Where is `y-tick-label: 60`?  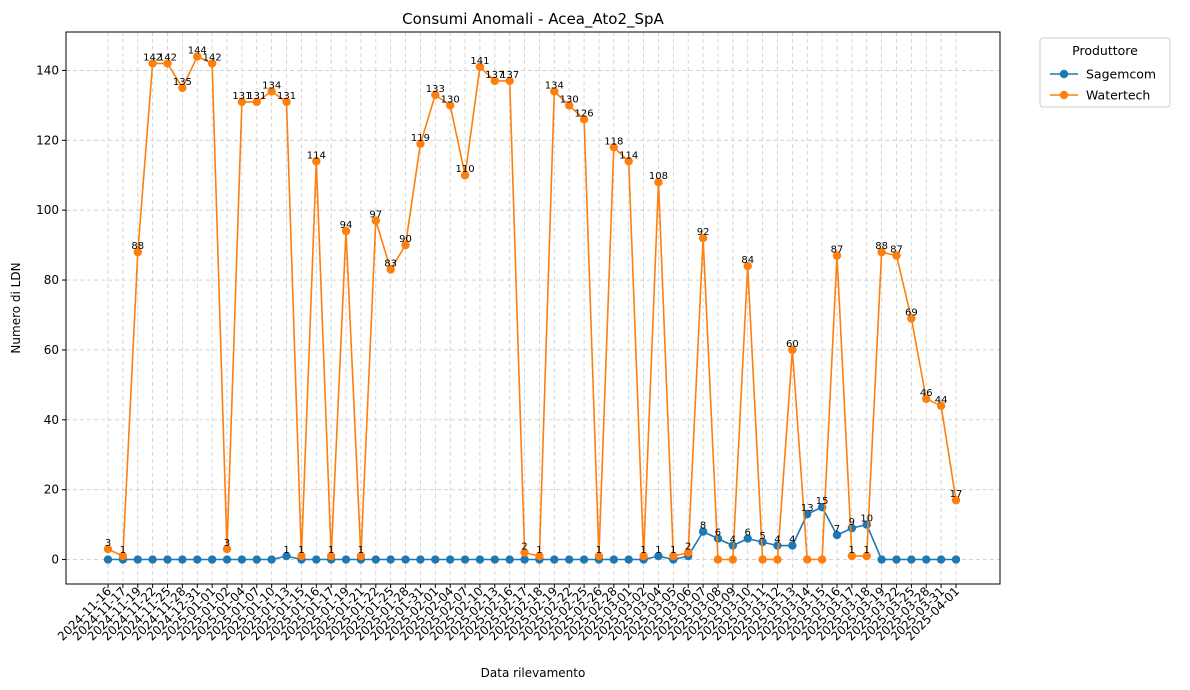
y-tick-label: 60 is located at coordinates (51, 350).